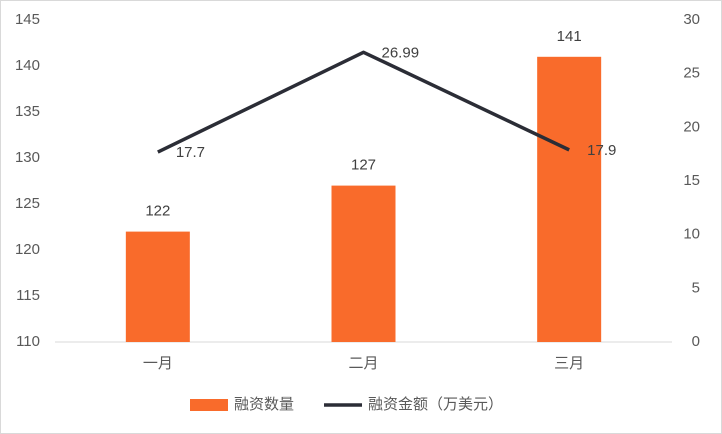 The image size is (722, 434). I want to click on bar-value-label: 141, so click(569, 36).